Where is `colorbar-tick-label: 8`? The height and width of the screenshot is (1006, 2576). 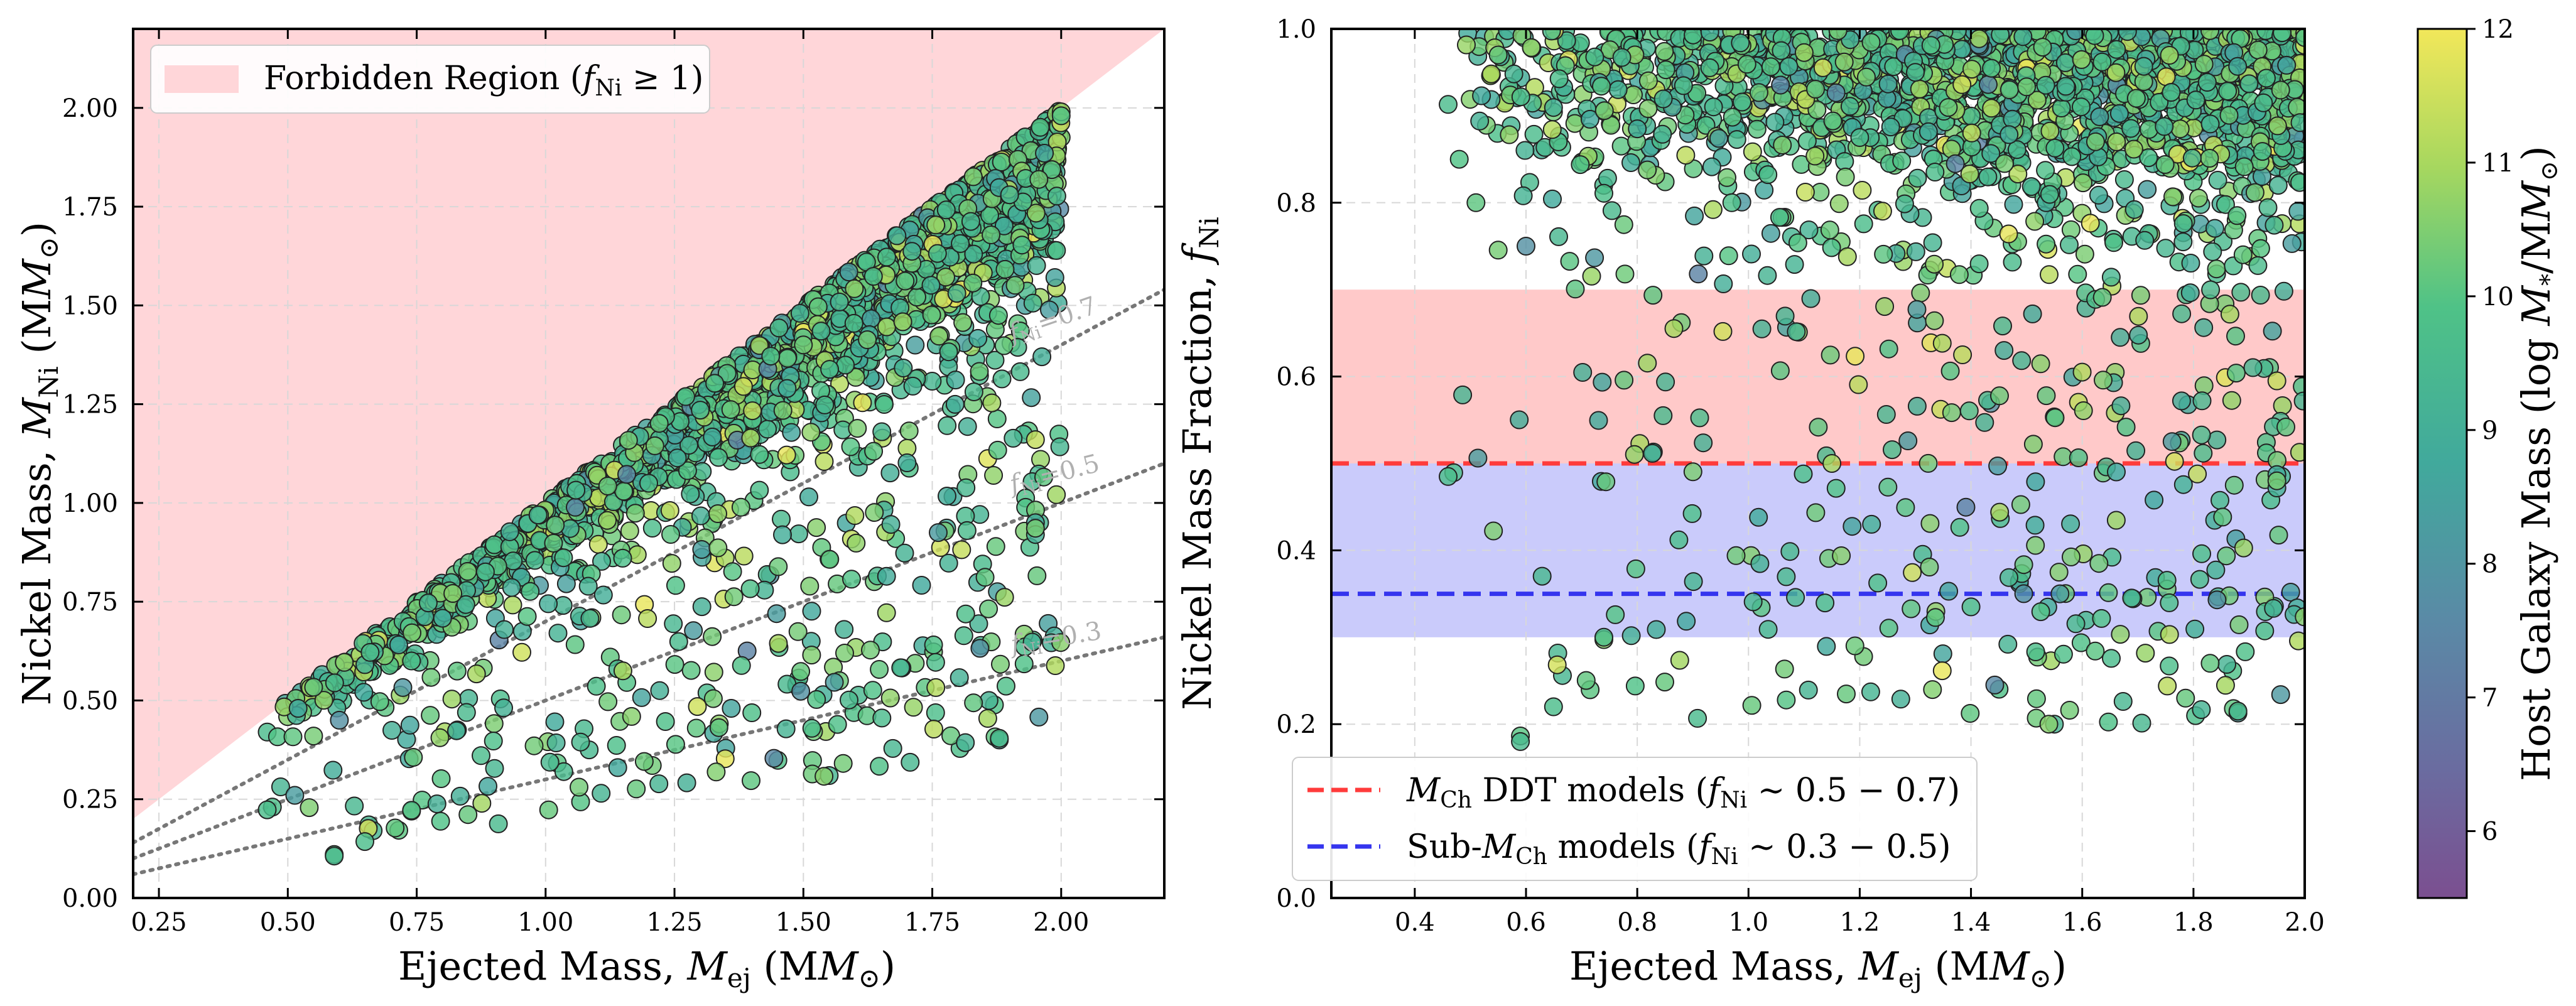 colorbar-tick-label: 8 is located at coordinates (2490, 564).